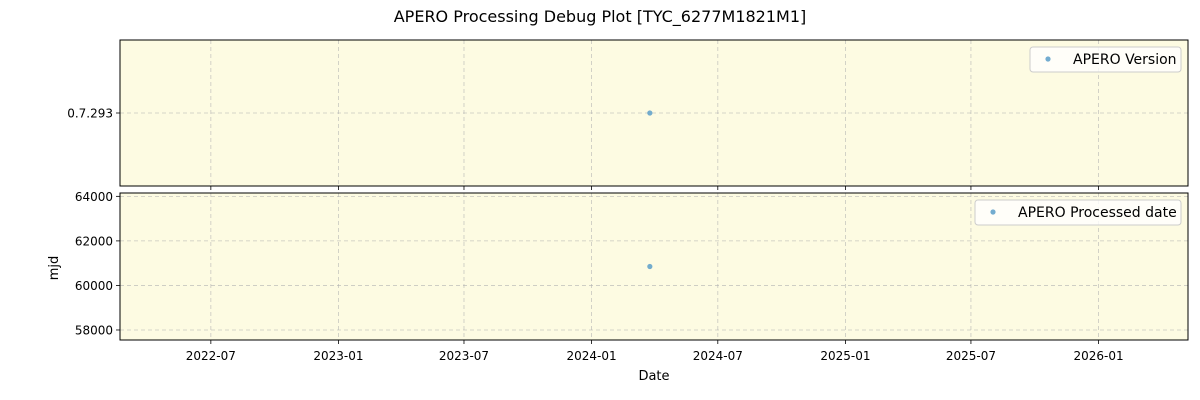  What do you see at coordinates (94, 197) in the screenshot?
I see `bottom-y-tick-label: 64000` at bounding box center [94, 197].